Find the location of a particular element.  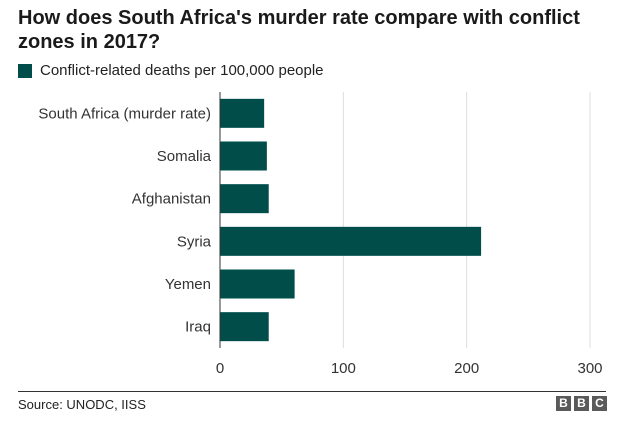

legend-swatch is located at coordinates (25, 70).